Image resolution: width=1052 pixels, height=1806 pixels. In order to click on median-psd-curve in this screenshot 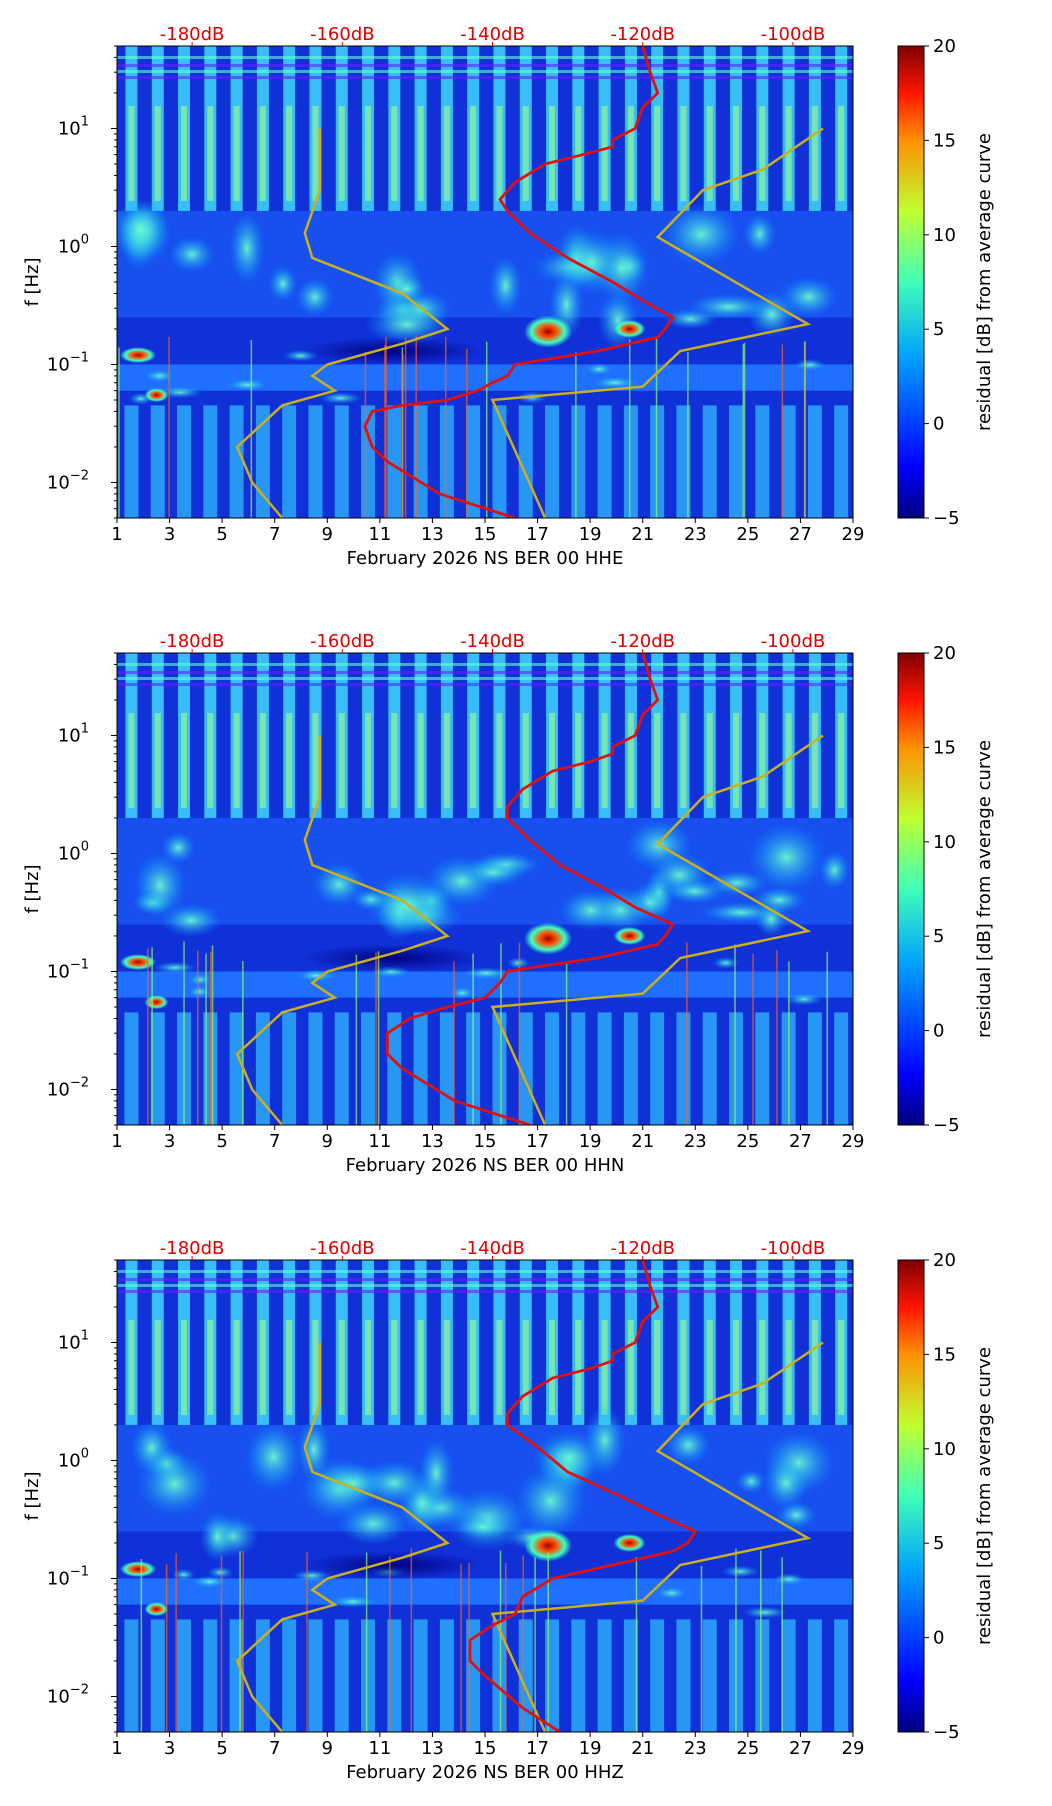, I will do `click(530, 889)`.